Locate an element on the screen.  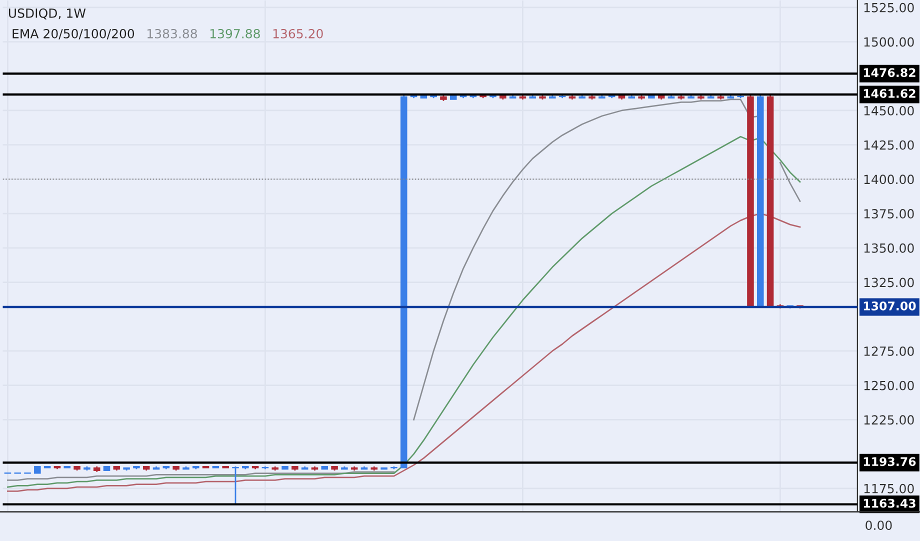
candlestick is located at coordinates (235, 486).